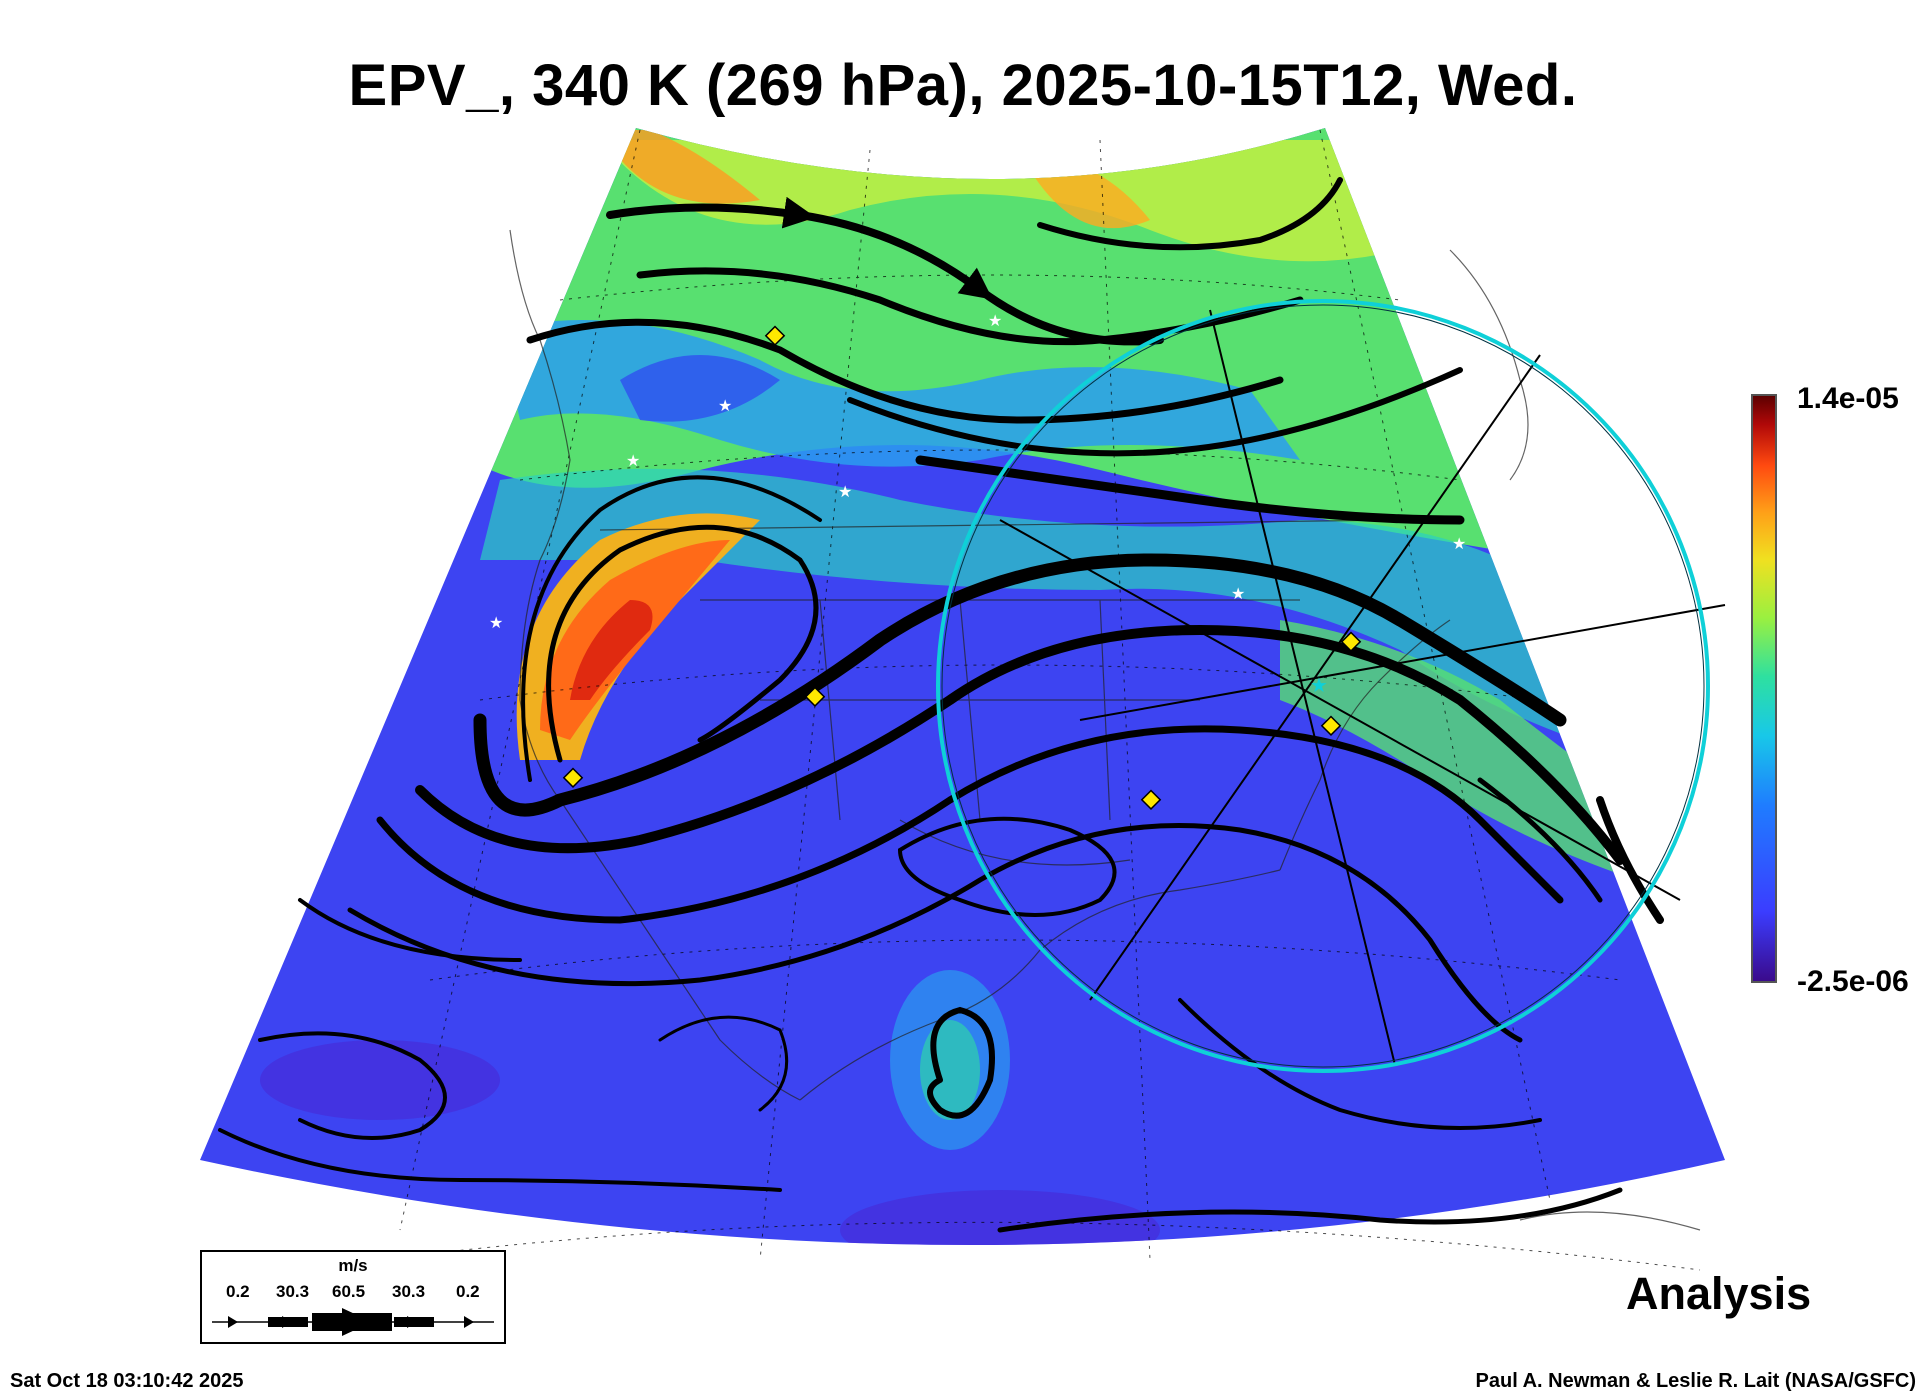  What do you see at coordinates (349, 1291) in the screenshot?
I see `wind-legend-value: 60.5` at bounding box center [349, 1291].